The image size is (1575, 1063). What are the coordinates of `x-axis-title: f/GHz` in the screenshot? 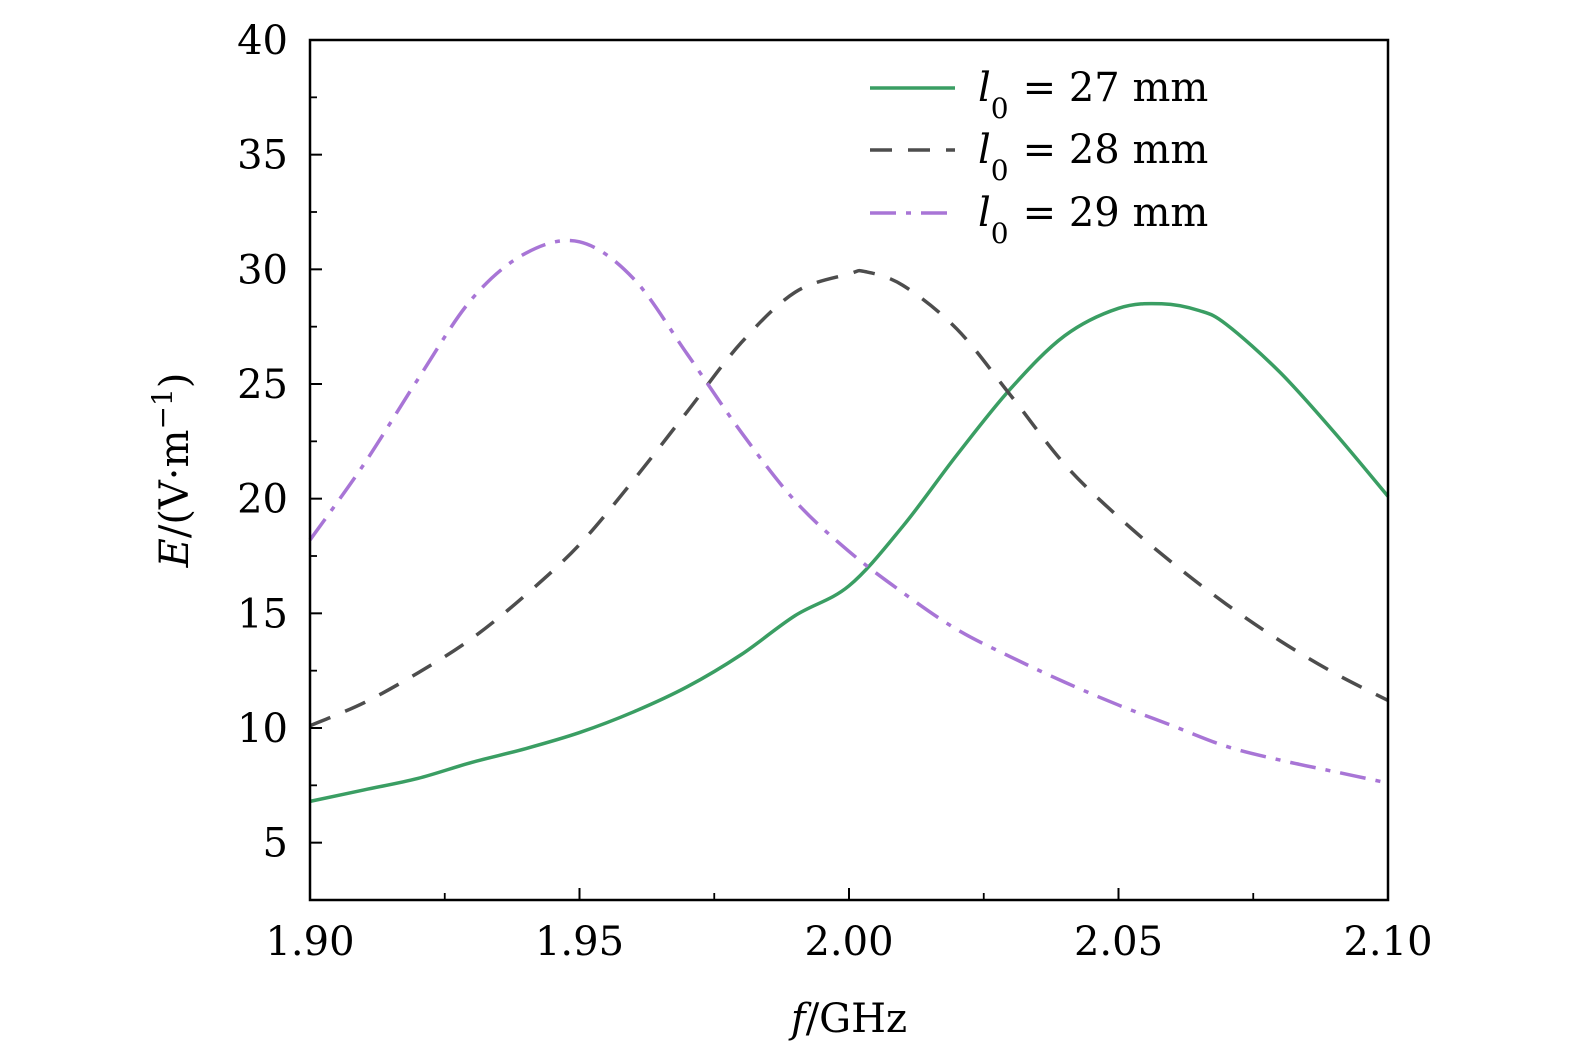 It's located at (847, 1019).